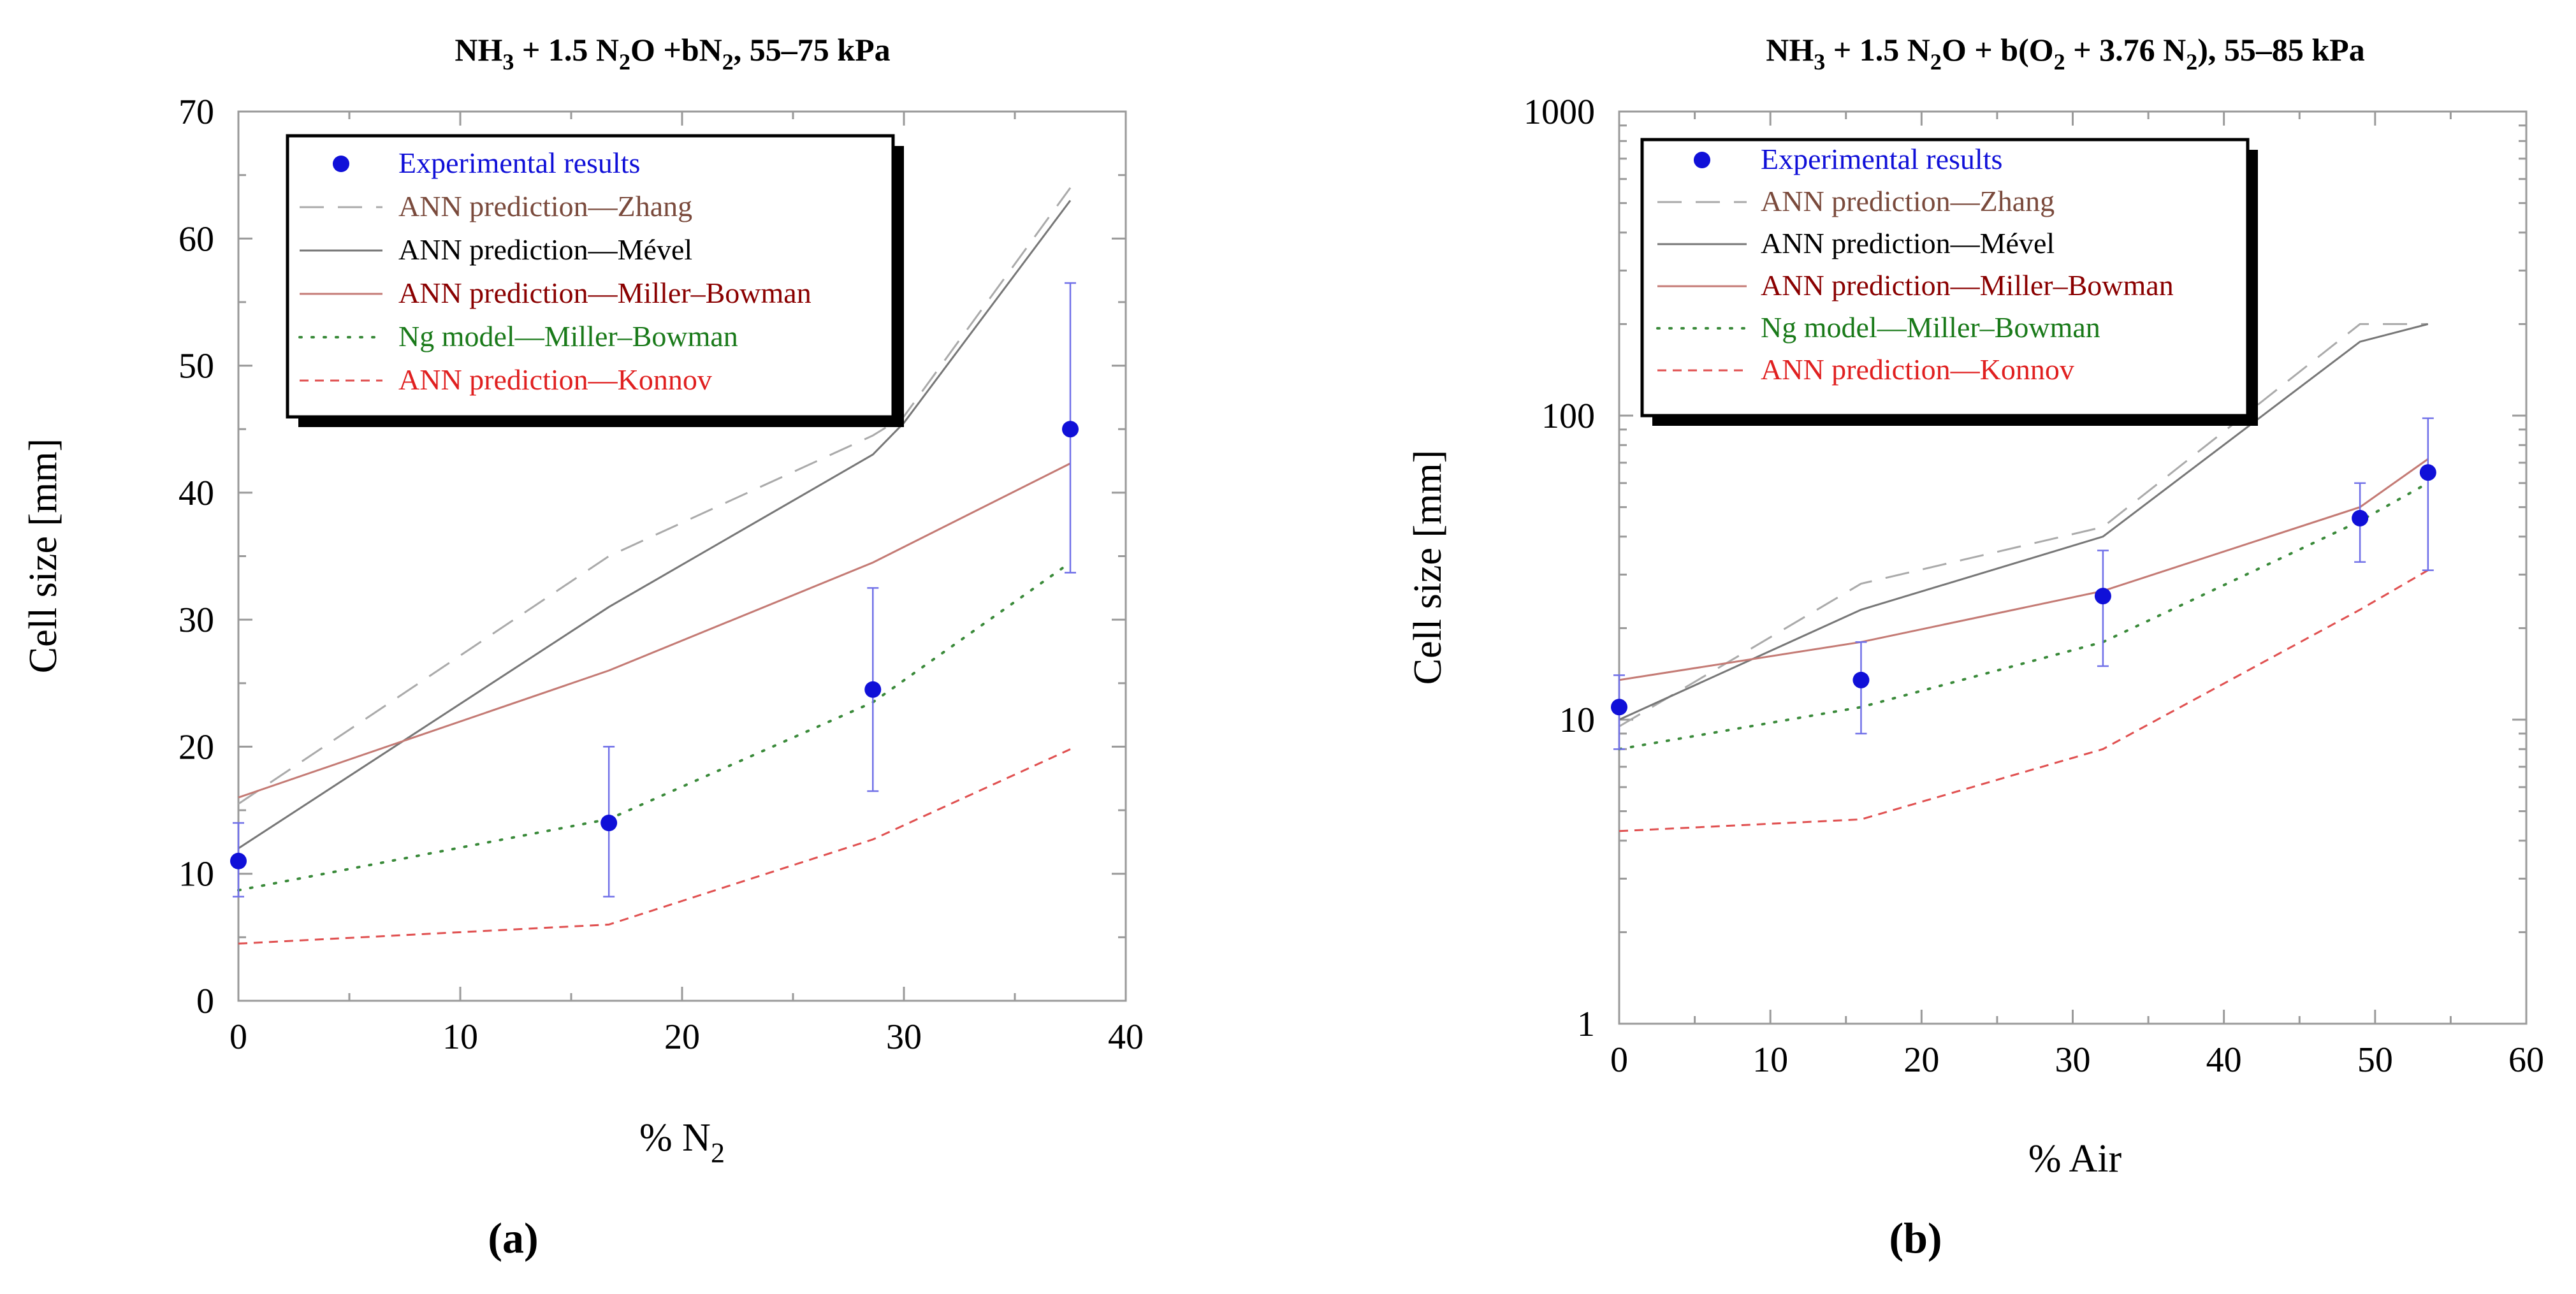 The height and width of the screenshot is (1294, 2576). Describe the element at coordinates (672, 53) in the screenshot. I see `panel-a-title: NH3 + 1.5 N2O +bN2, 55–75 kPa` at that location.